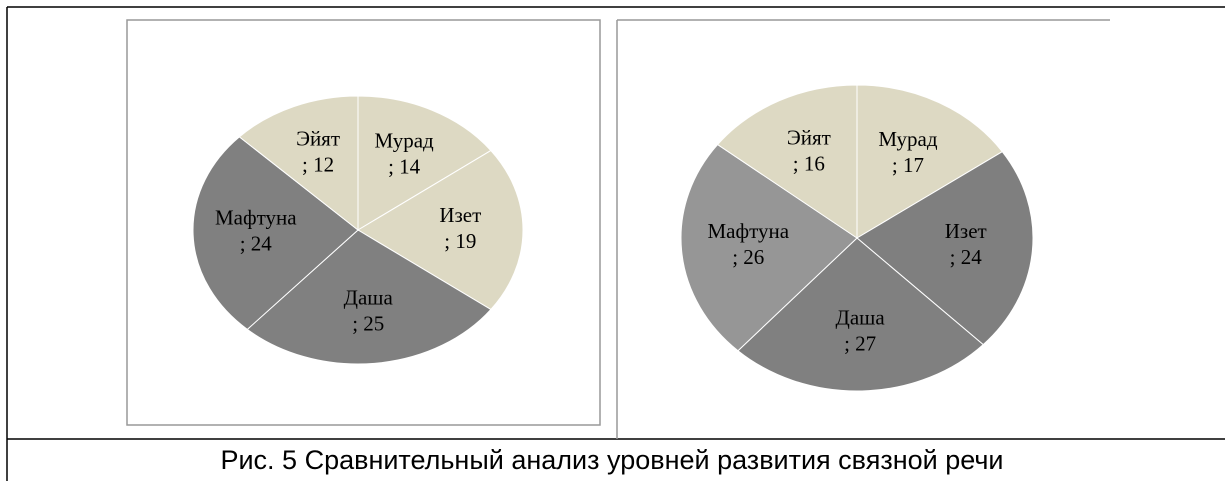 The image size is (1225, 481). Describe the element at coordinates (908, 165) in the screenshot. I see `slice-value-label: ; 17` at that location.